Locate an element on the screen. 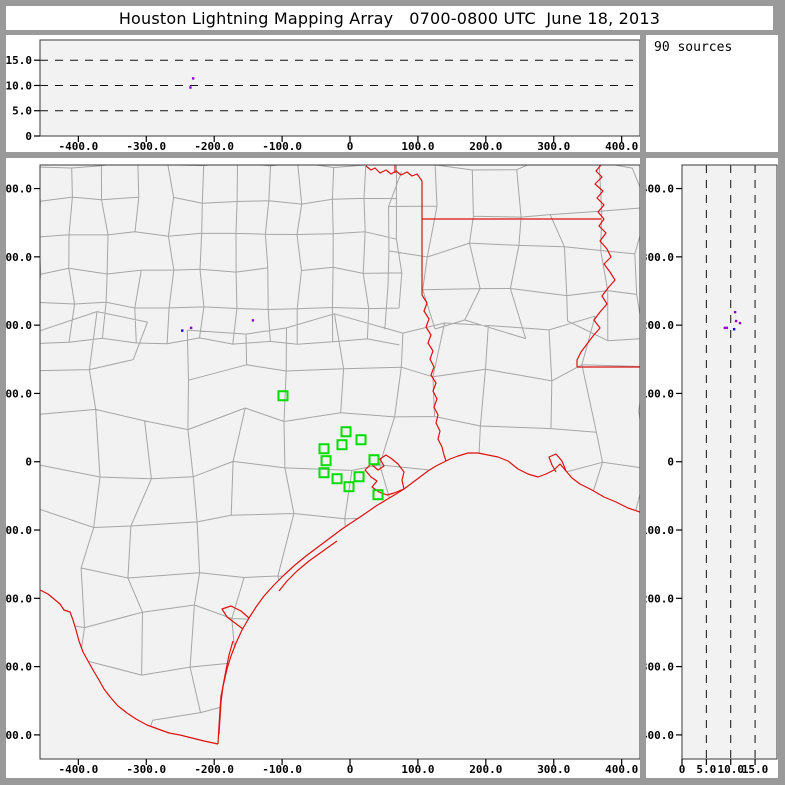  lma-station-markers is located at coordinates (330, 445).